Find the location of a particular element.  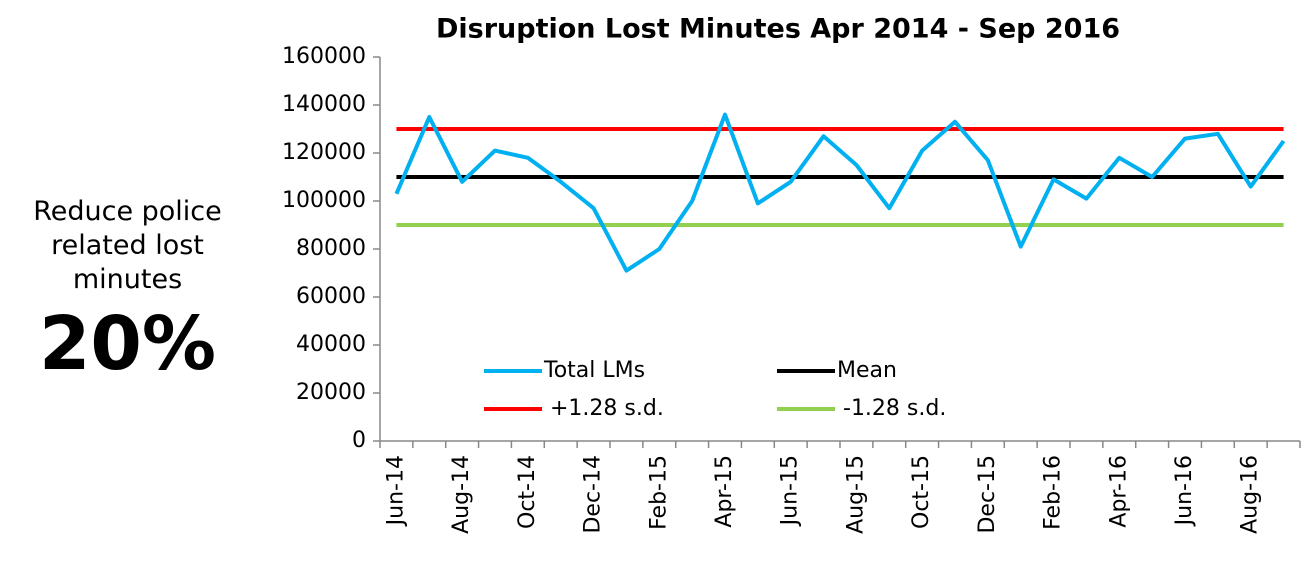

y-tick-label: 140000 is located at coordinates (324, 104).